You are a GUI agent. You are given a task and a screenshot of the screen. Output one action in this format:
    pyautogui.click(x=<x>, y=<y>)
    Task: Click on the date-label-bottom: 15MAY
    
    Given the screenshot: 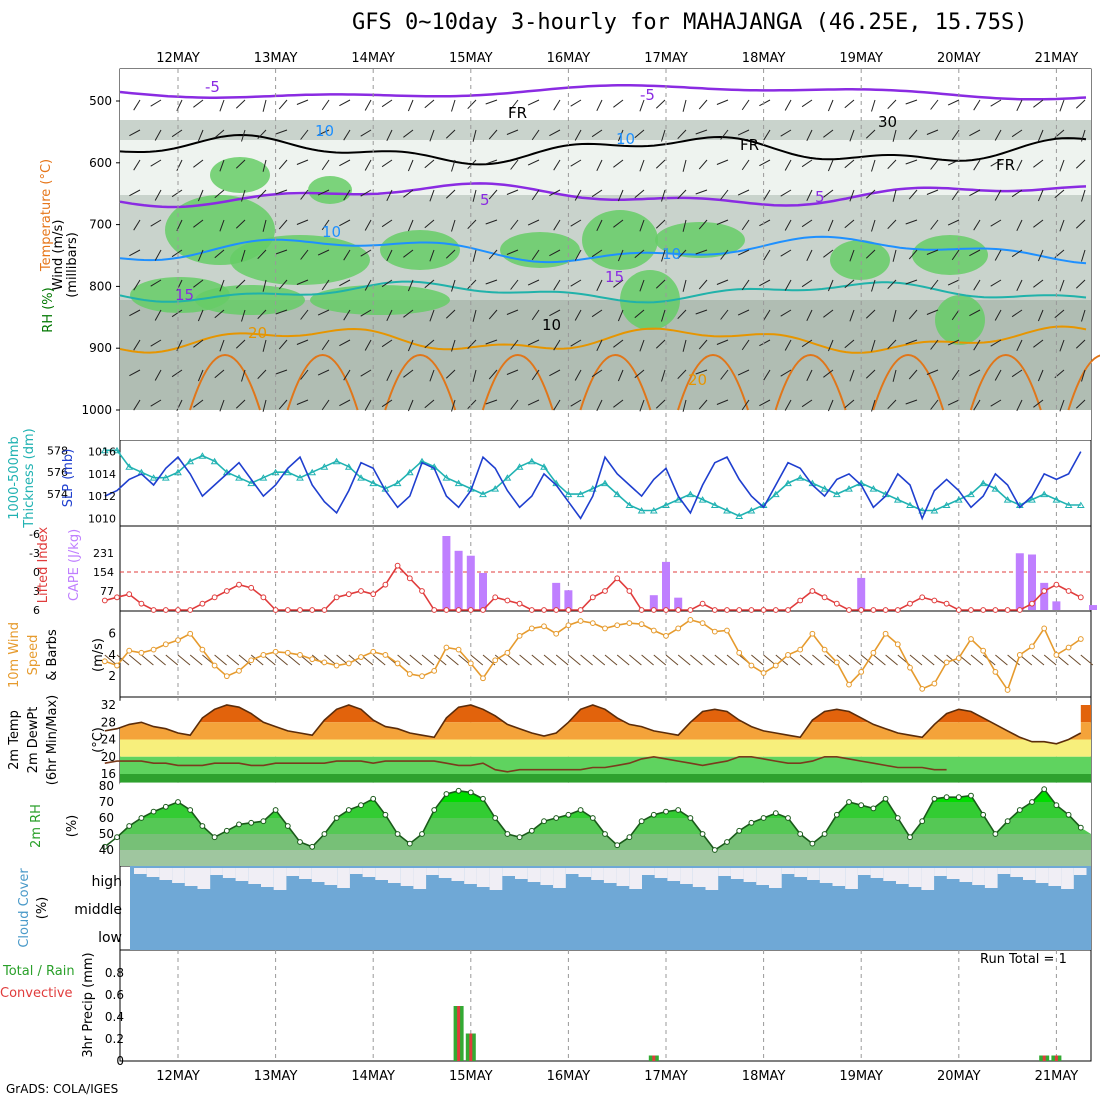 What is the action you would take?
    pyautogui.click(x=471, y=1076)
    